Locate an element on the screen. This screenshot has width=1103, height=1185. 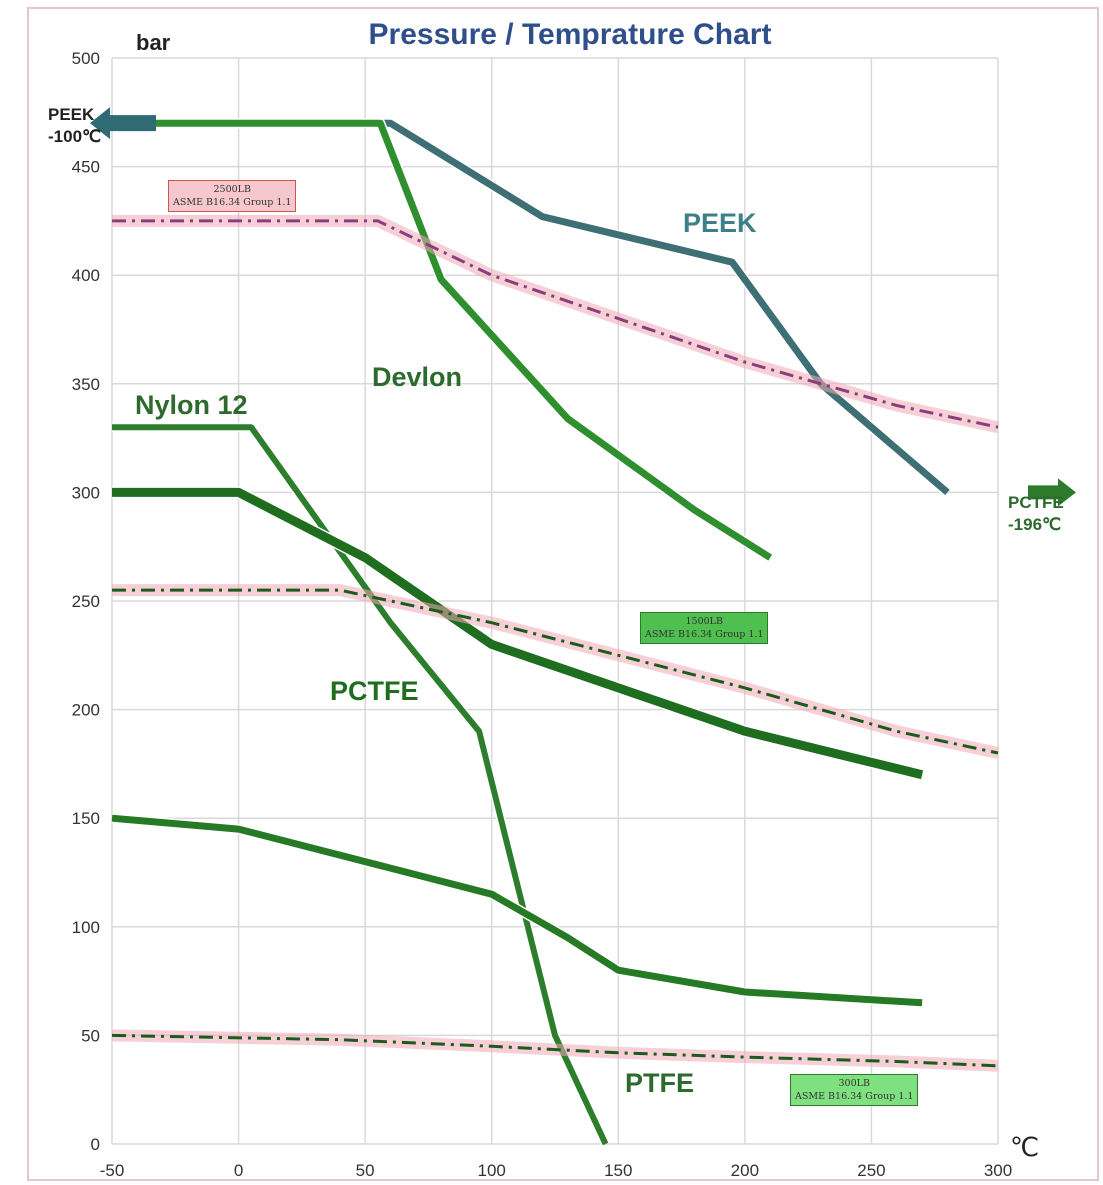
devlon-series-label: Devlon is located at coordinates (417, 377).